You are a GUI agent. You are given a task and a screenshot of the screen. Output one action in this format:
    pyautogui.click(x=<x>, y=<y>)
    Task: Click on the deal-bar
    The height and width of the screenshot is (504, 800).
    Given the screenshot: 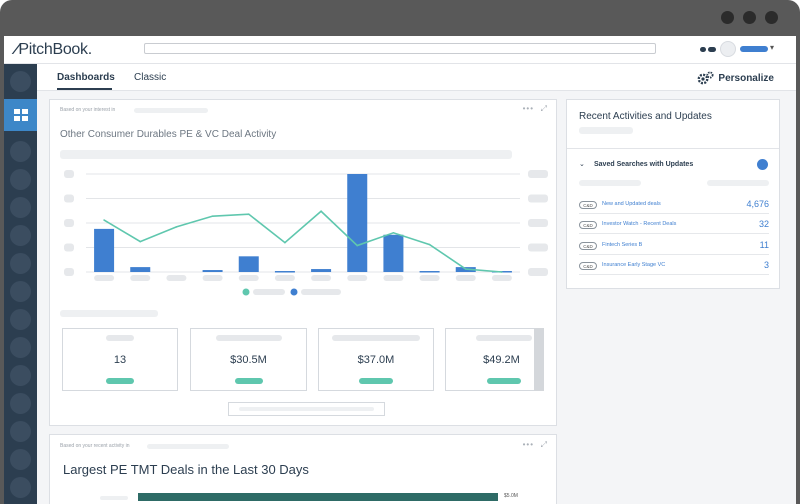 What is the action you would take?
    pyautogui.click(x=318, y=497)
    